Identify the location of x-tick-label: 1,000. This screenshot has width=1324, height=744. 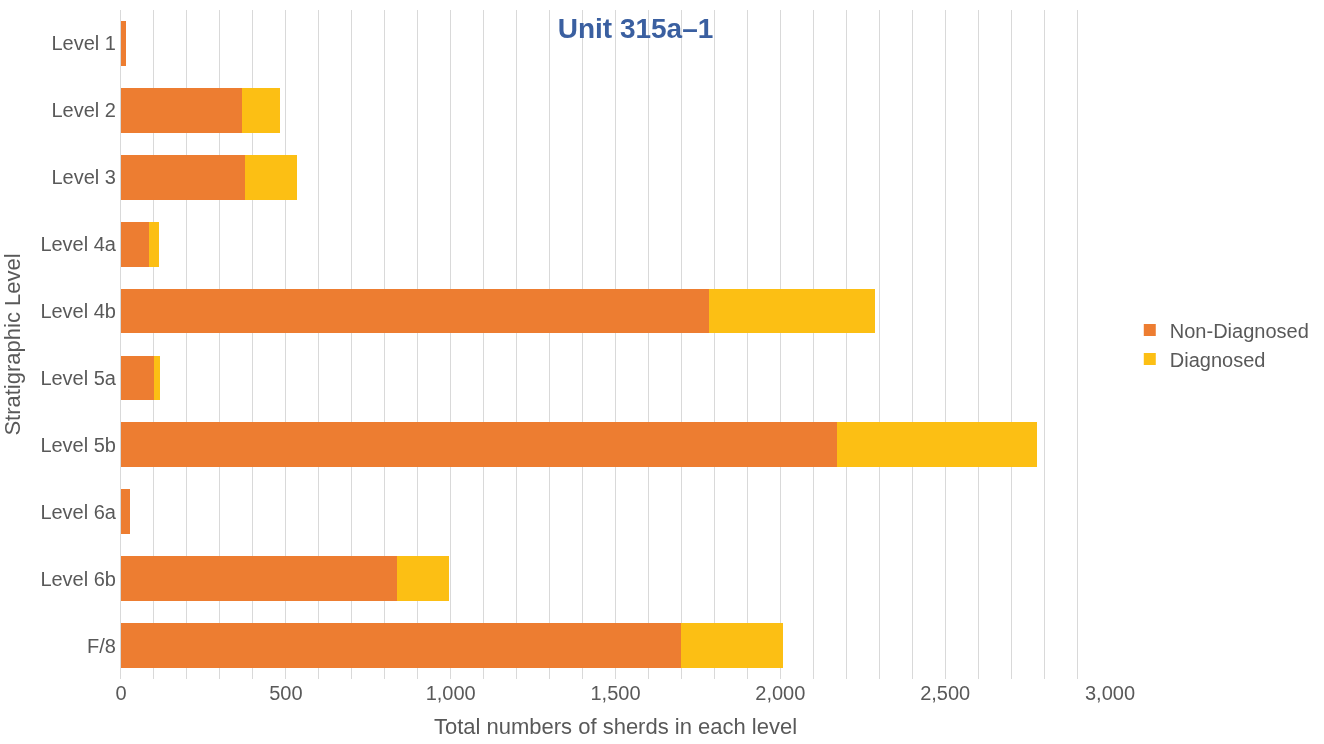
(450, 693).